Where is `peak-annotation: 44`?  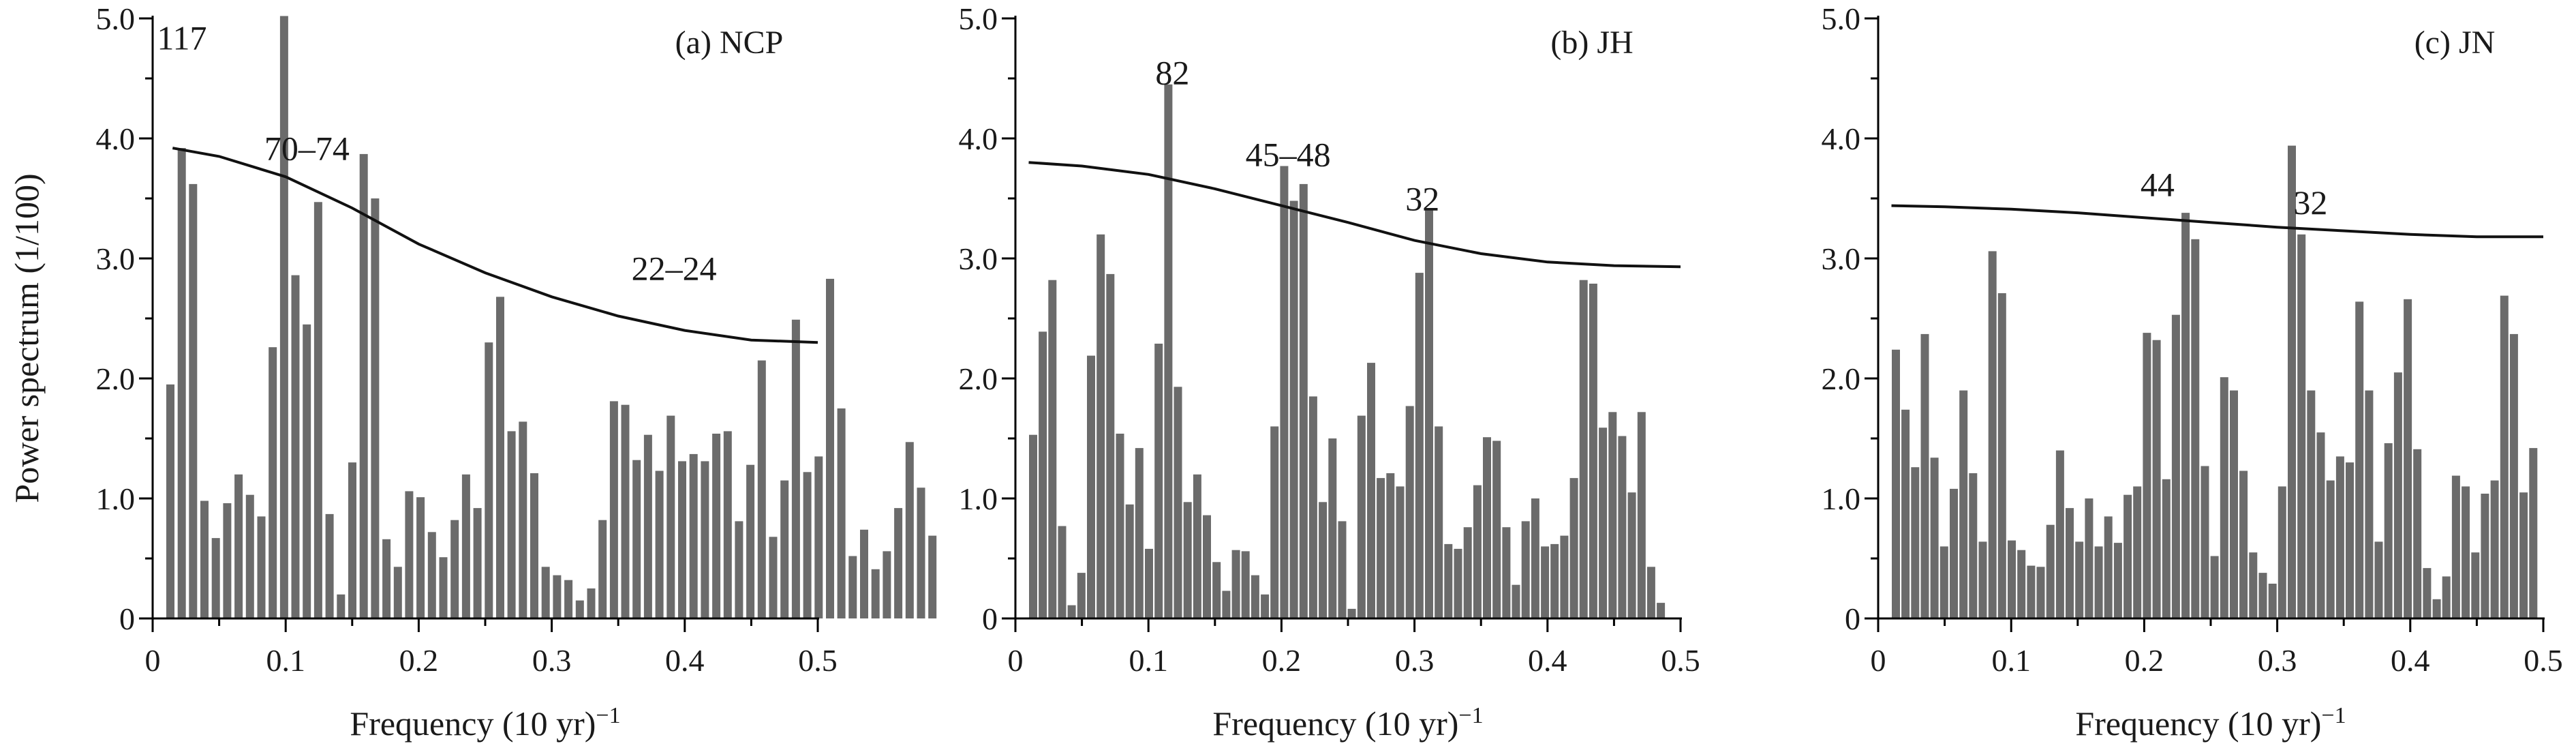 peak-annotation: 44 is located at coordinates (2158, 184).